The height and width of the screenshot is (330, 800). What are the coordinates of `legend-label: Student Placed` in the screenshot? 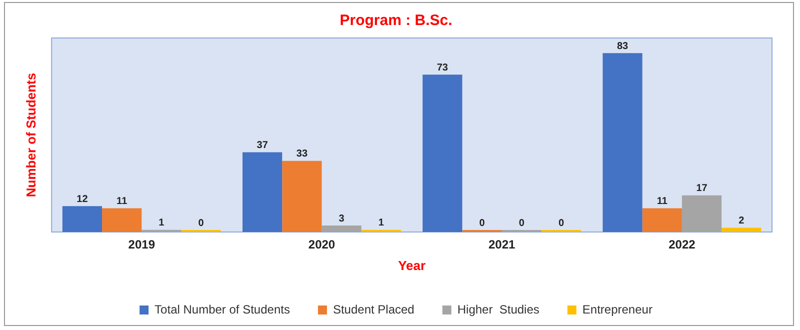 It's located at (373, 309).